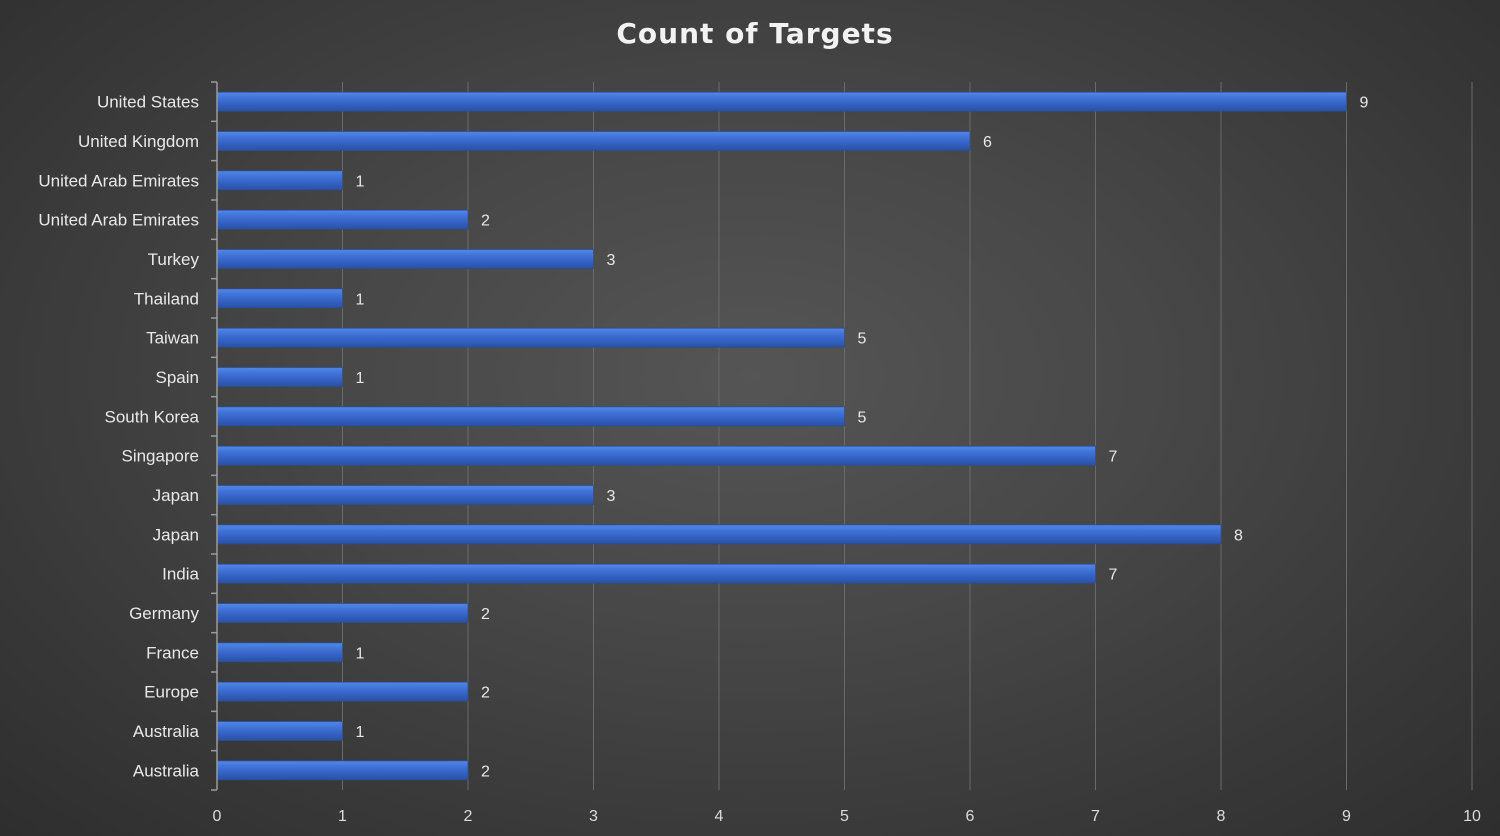 The width and height of the screenshot is (1500, 836). What do you see at coordinates (1221, 816) in the screenshot?
I see `x-tick-label-8: 8` at bounding box center [1221, 816].